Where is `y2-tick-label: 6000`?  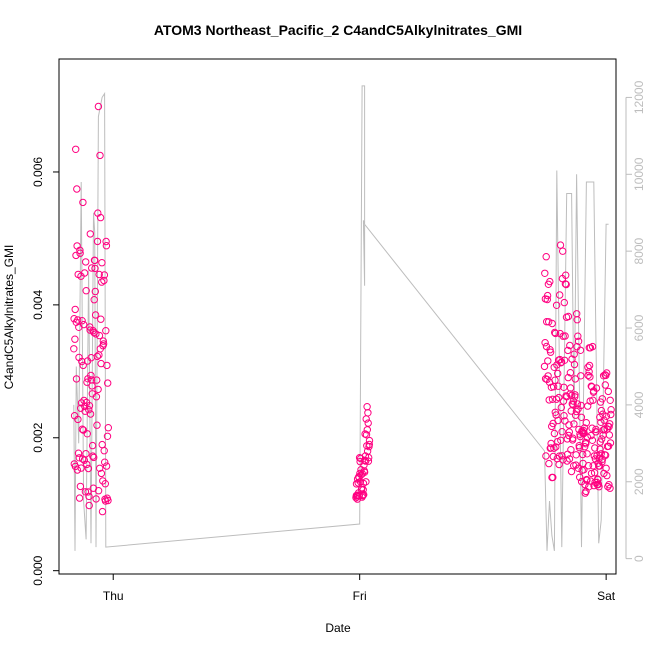 y2-tick-label: 6000 is located at coordinates (639, 327).